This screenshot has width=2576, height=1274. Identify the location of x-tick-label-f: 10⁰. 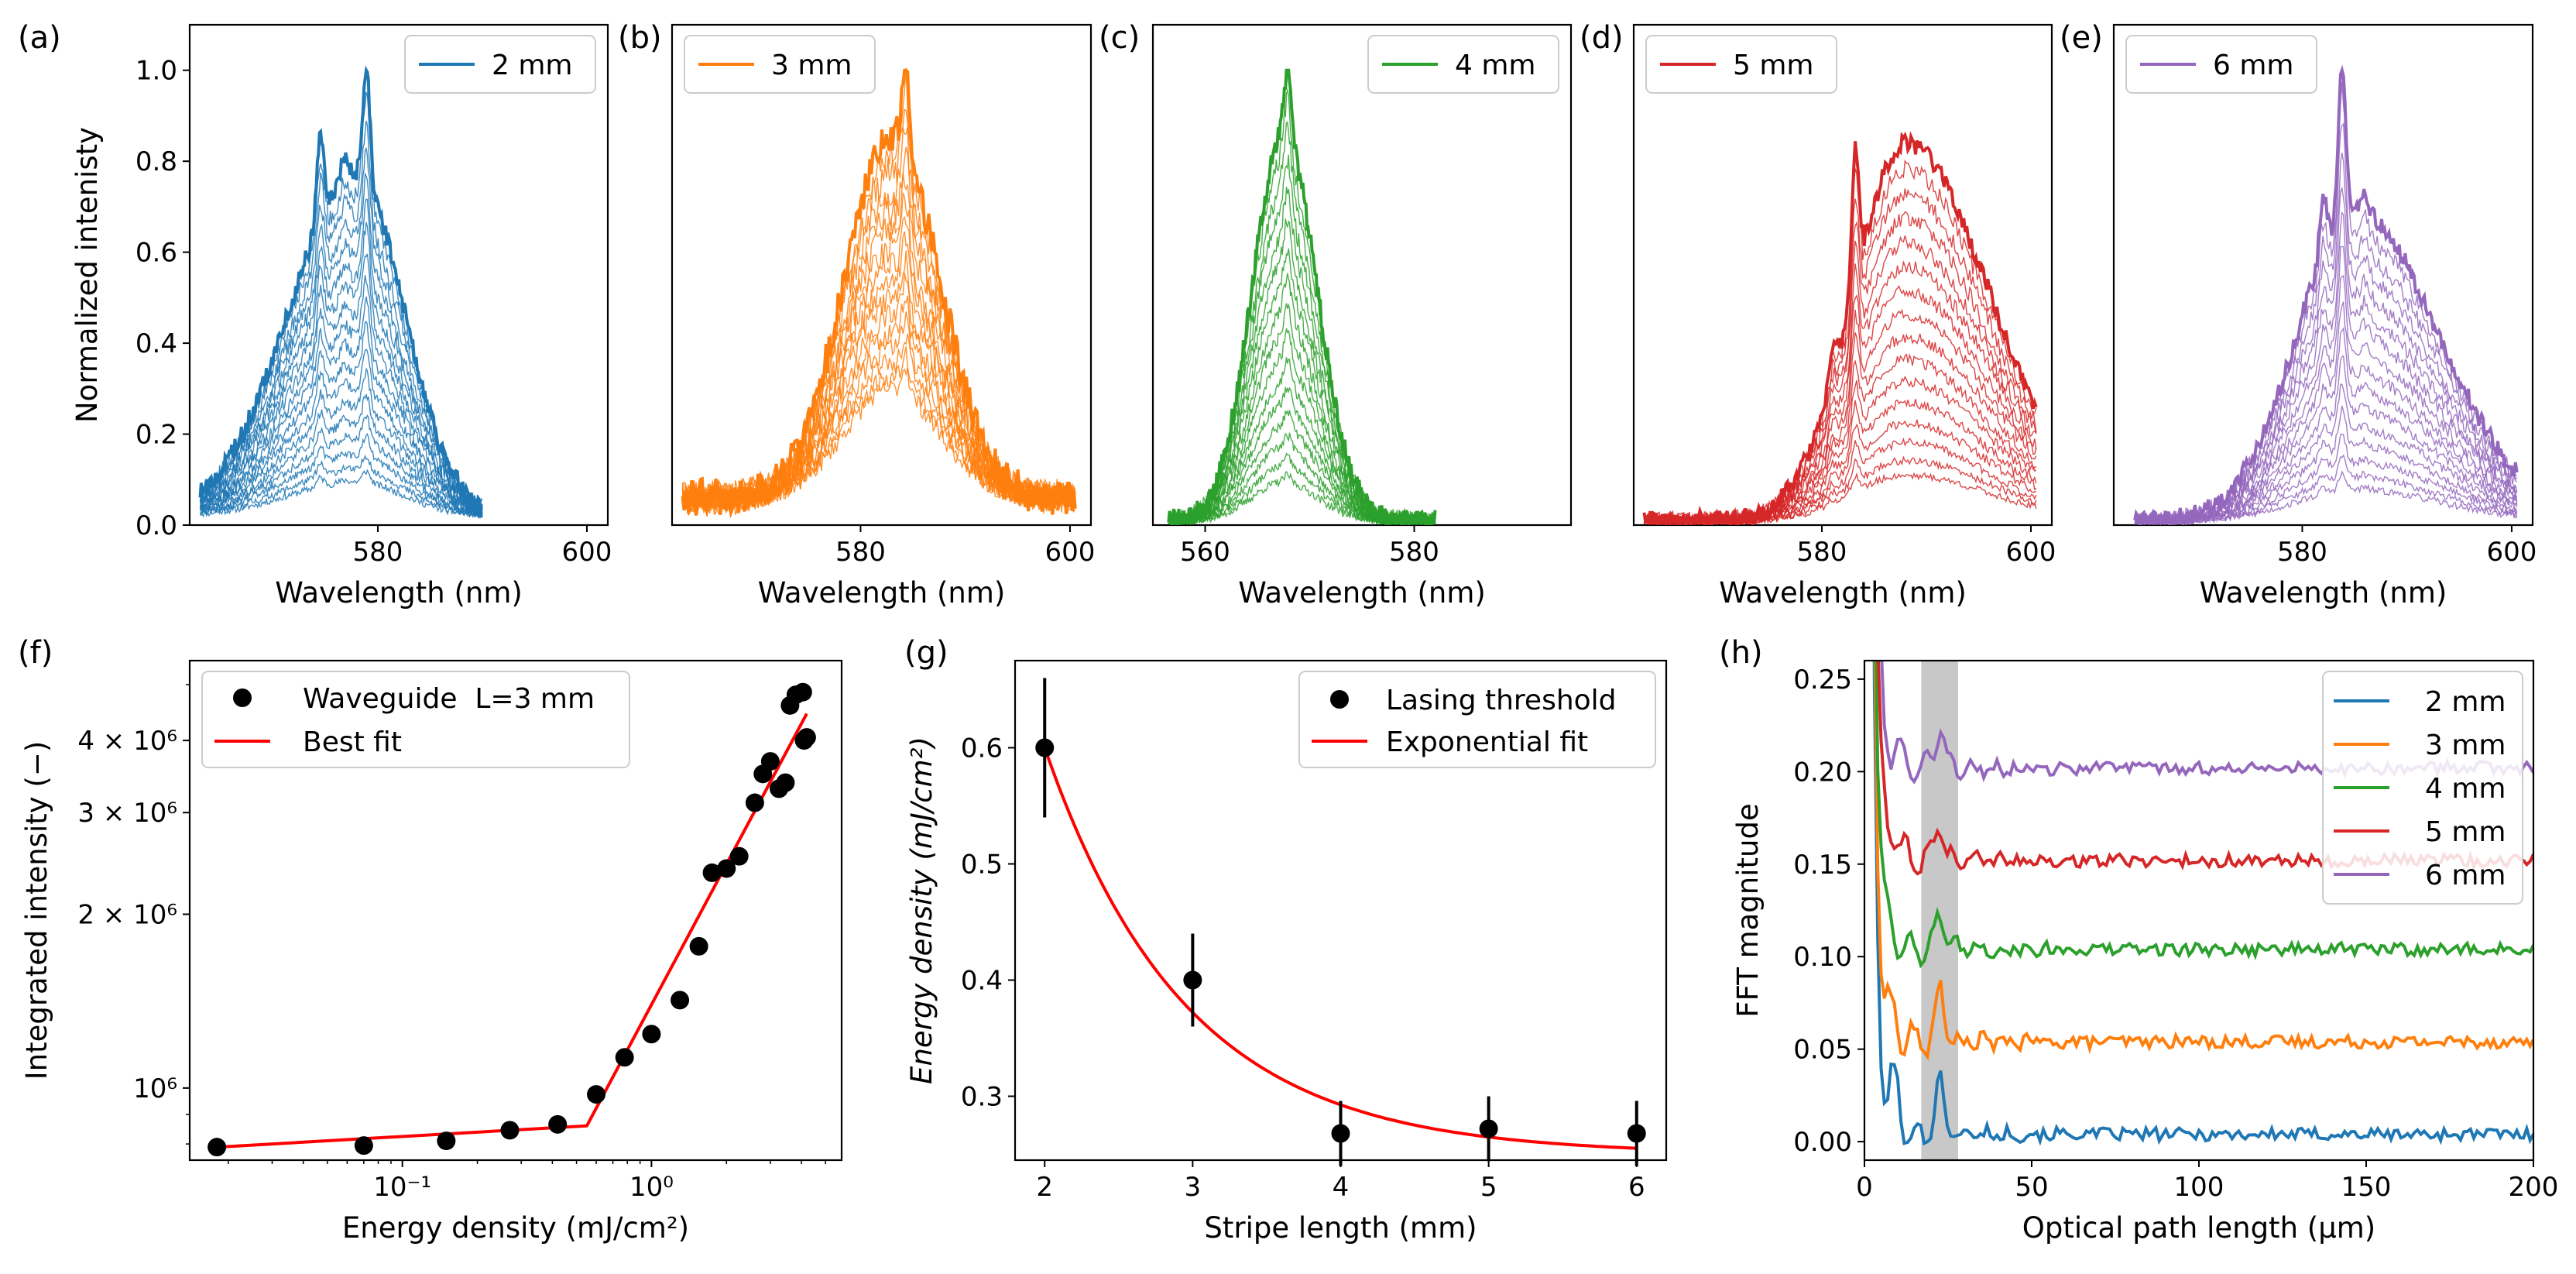
(651, 1187).